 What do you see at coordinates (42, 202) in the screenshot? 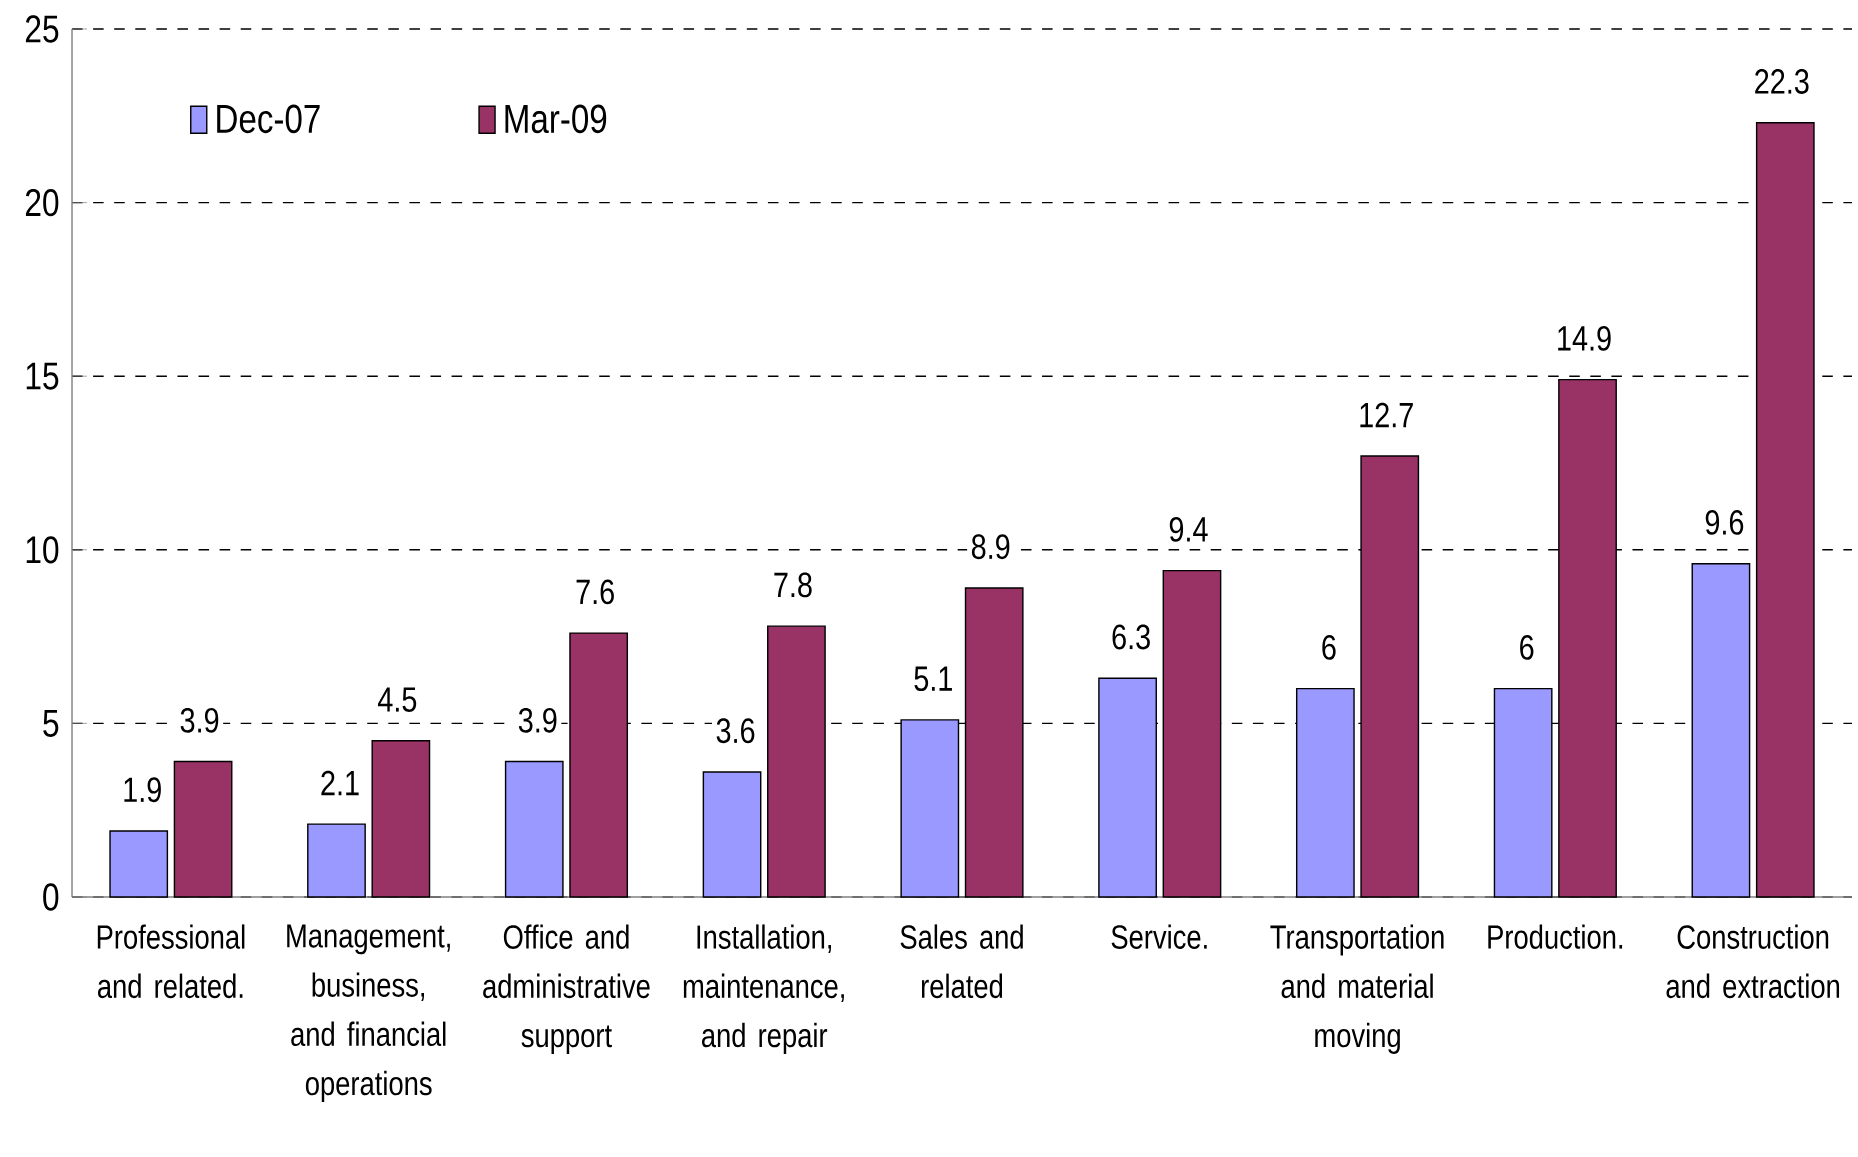
I see `y-tick-label: 20` at bounding box center [42, 202].